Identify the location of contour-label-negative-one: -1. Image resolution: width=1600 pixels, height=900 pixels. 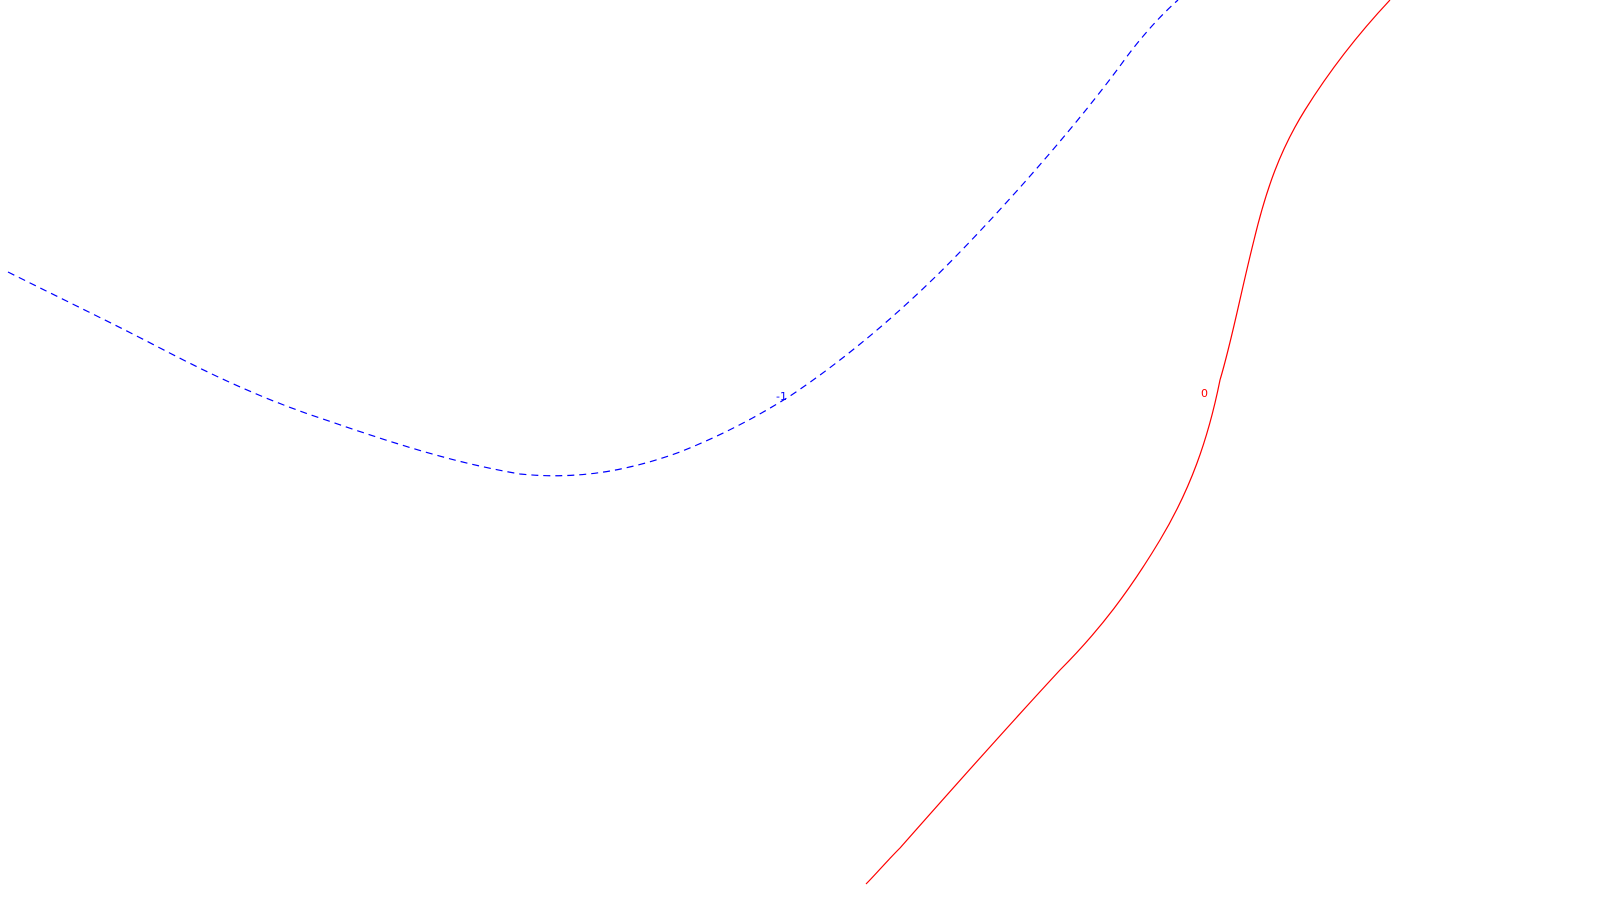
(781, 396).